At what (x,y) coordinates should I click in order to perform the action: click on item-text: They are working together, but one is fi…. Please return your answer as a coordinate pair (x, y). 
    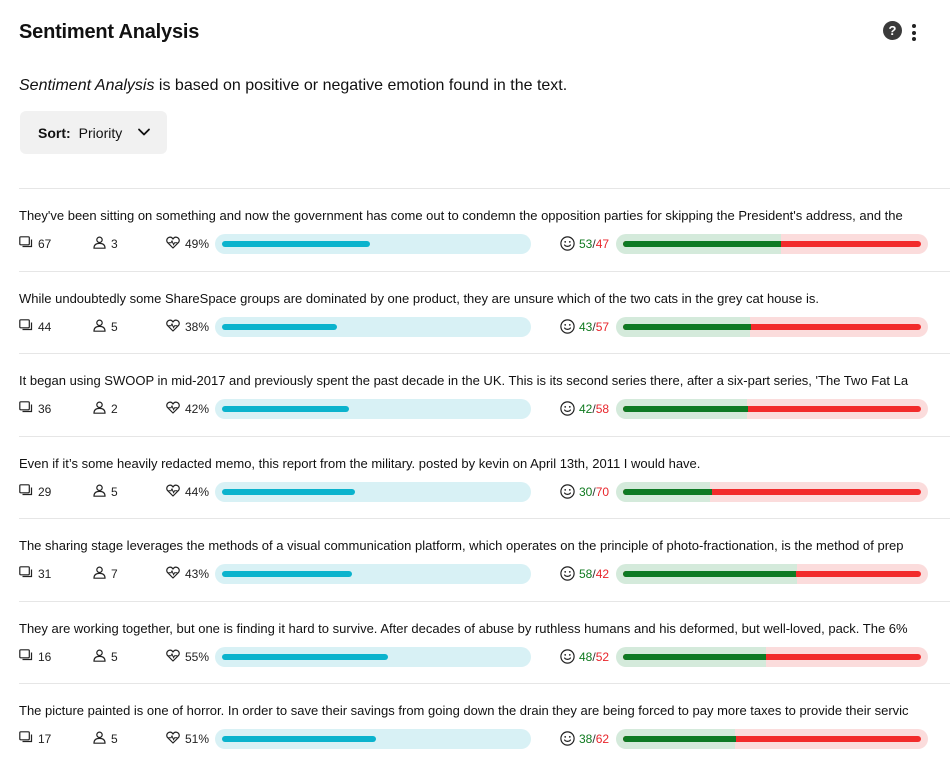
    Looking at the image, I should click on (463, 628).